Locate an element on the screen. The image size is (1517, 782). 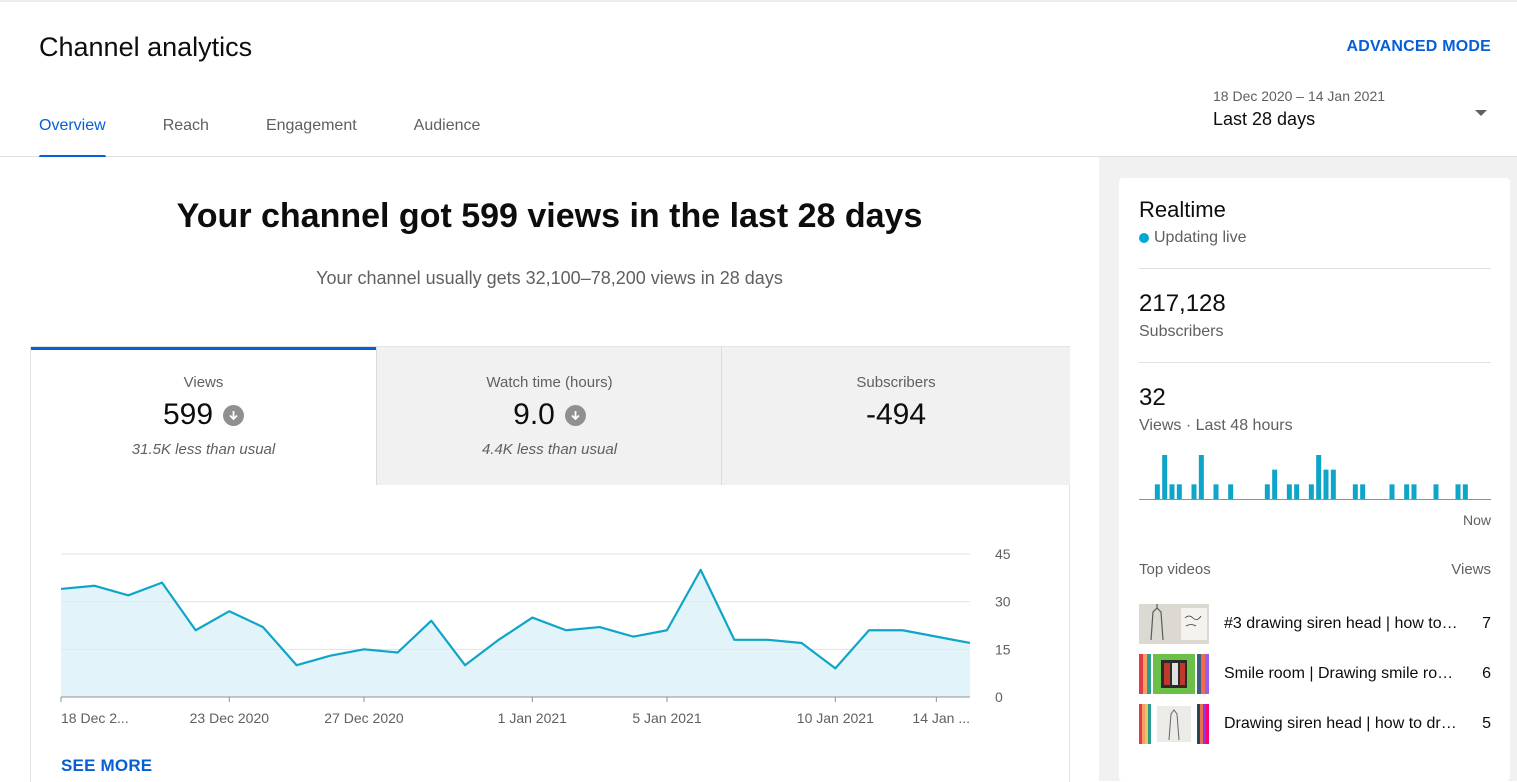
realtime-views-count: 32 is located at coordinates (1152, 397).